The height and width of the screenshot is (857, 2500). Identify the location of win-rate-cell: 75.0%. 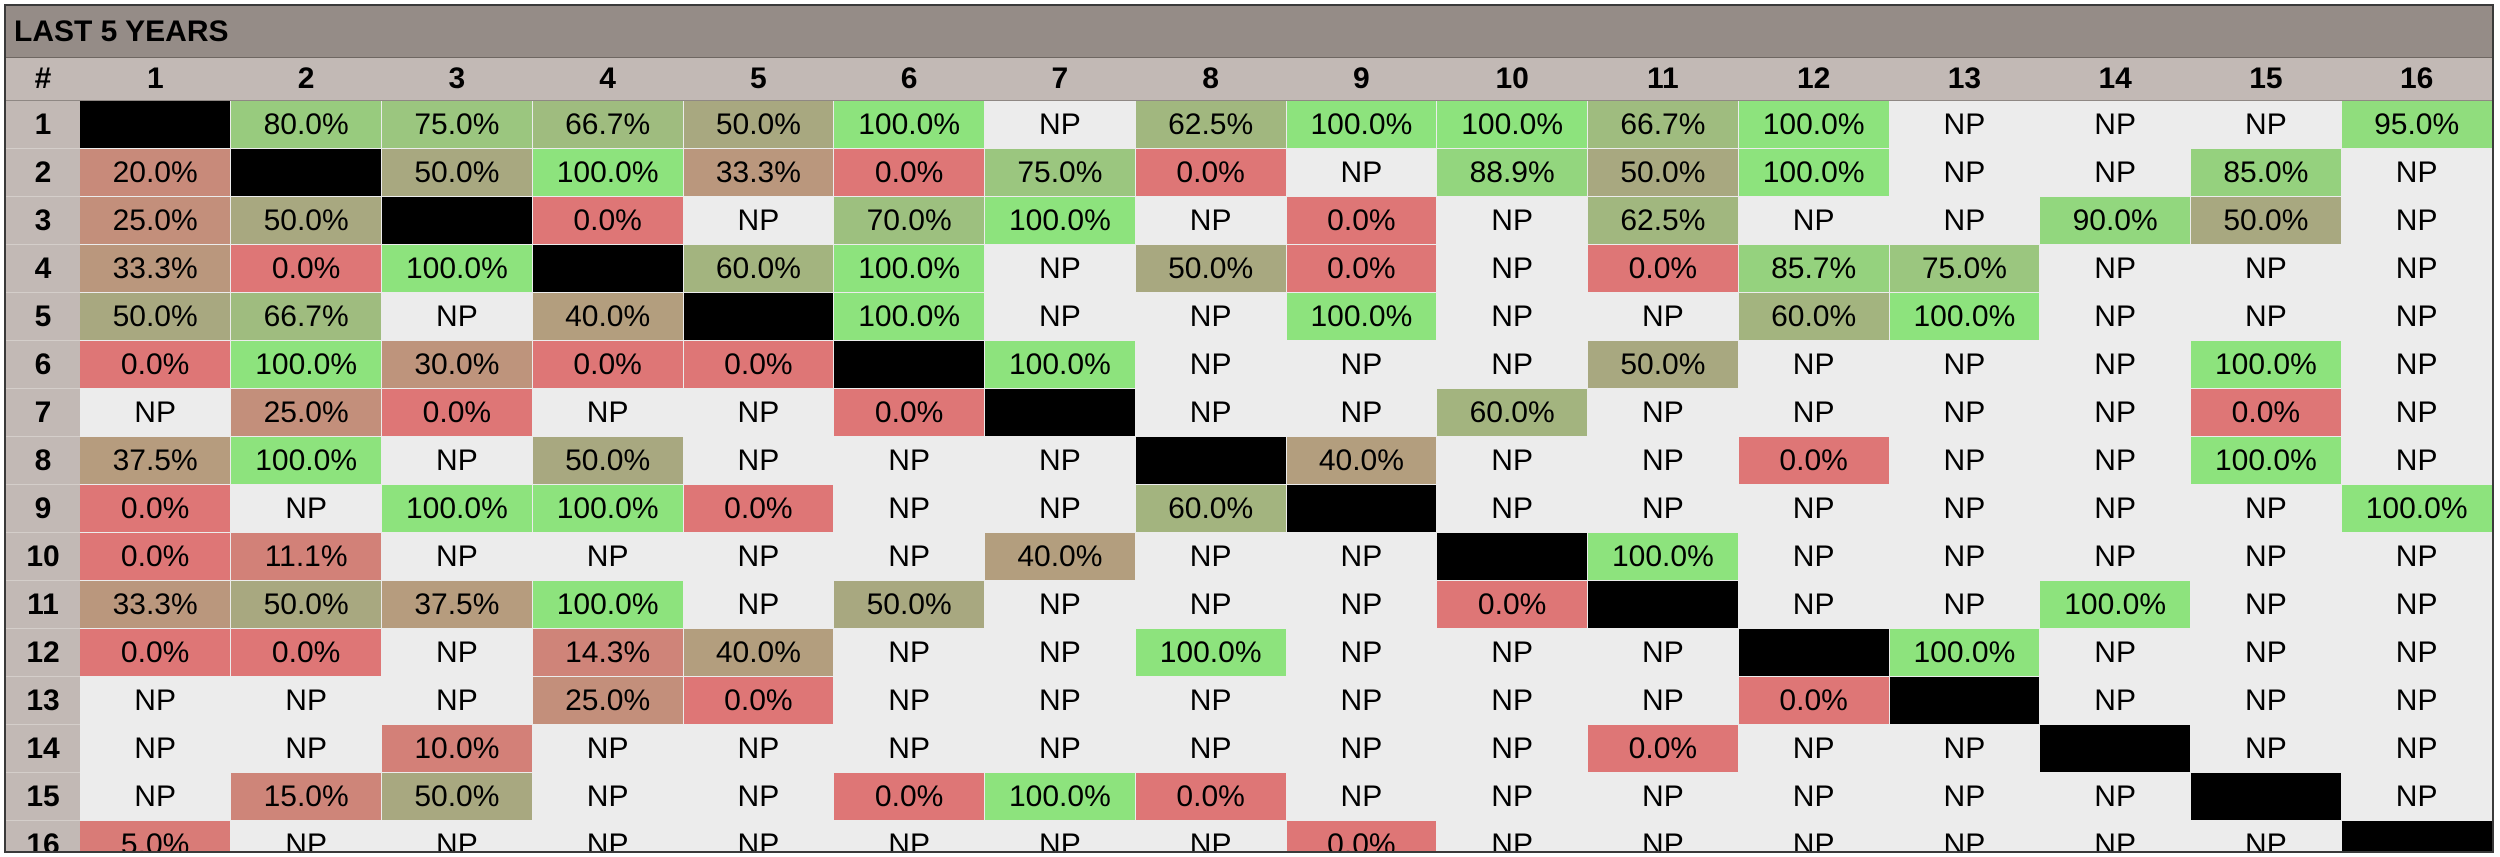
(457, 124).